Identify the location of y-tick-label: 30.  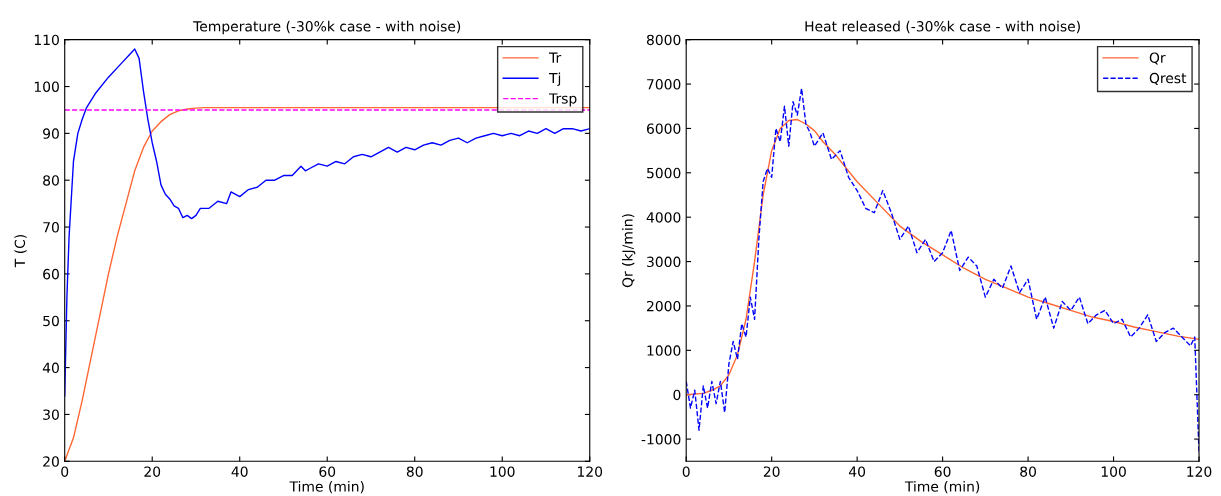
(51, 414).